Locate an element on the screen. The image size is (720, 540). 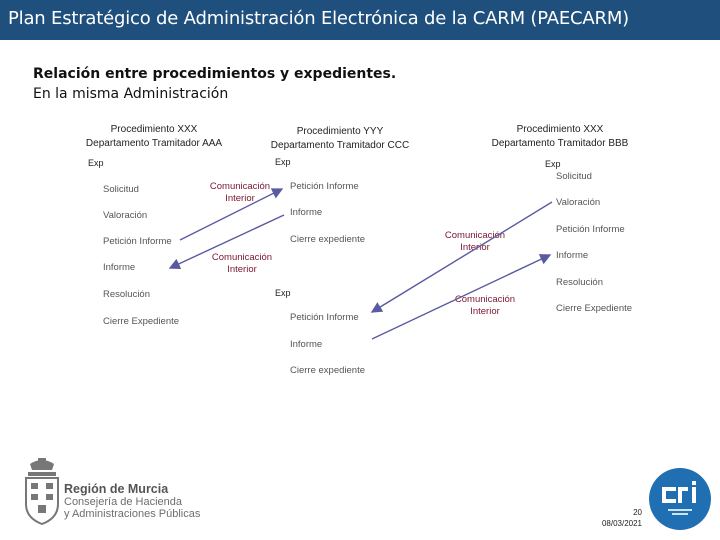
middle-procedure-name: Procedimiento YYY is located at coordinates (340, 131).